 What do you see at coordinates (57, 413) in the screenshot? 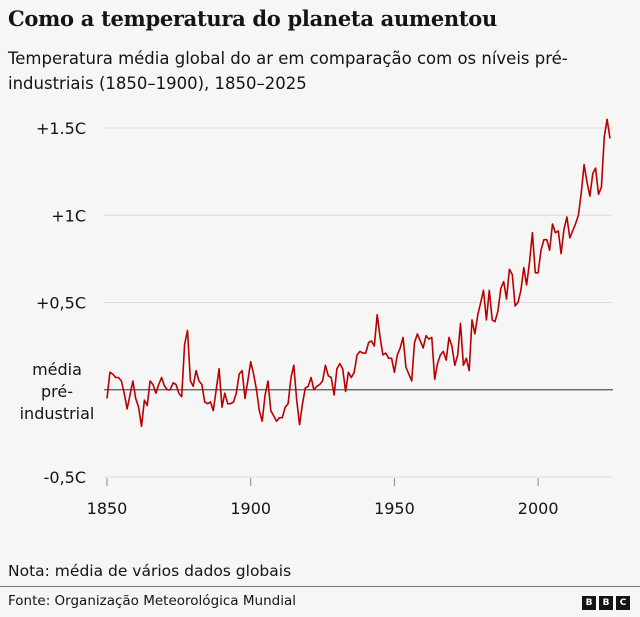
I see `y-tick-label: industrial` at bounding box center [57, 413].